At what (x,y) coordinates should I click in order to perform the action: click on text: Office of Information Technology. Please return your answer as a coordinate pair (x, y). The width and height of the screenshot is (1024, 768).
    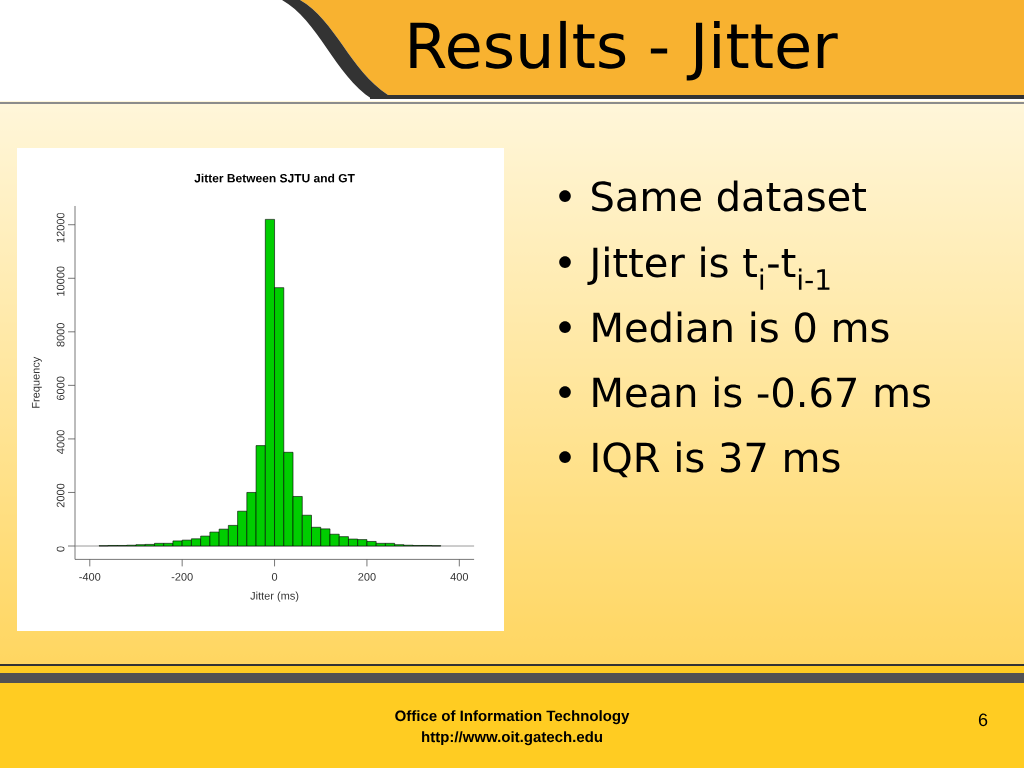
    Looking at the image, I should click on (512, 717).